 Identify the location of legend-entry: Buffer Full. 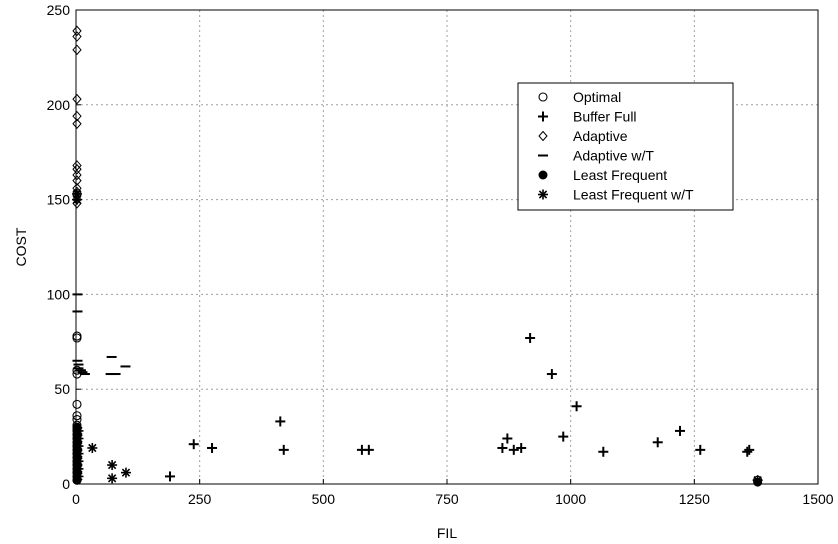
(605, 117).